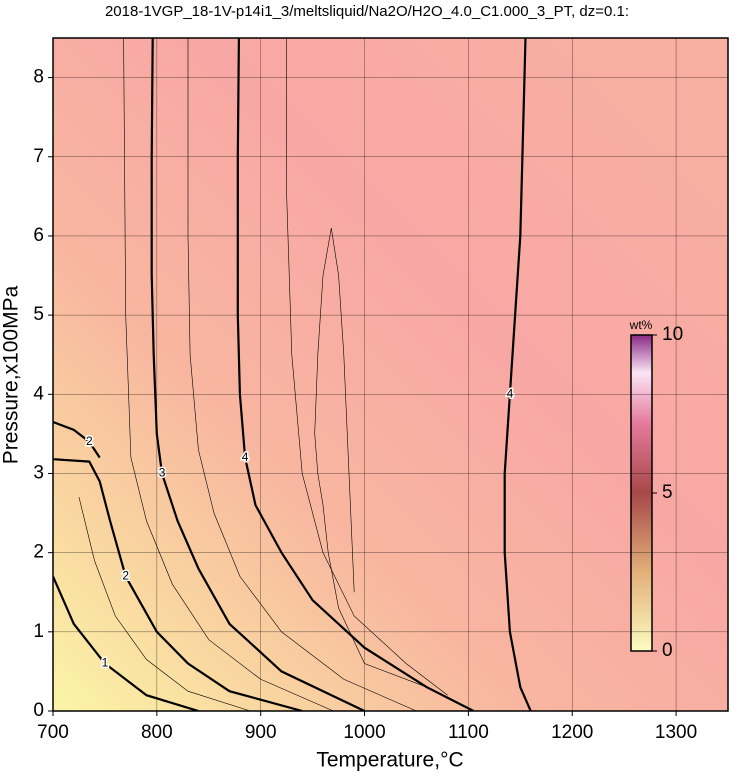 This screenshot has width=734, height=781. What do you see at coordinates (364, 732) in the screenshot?
I see `x-tick-label: 1000` at bounding box center [364, 732].